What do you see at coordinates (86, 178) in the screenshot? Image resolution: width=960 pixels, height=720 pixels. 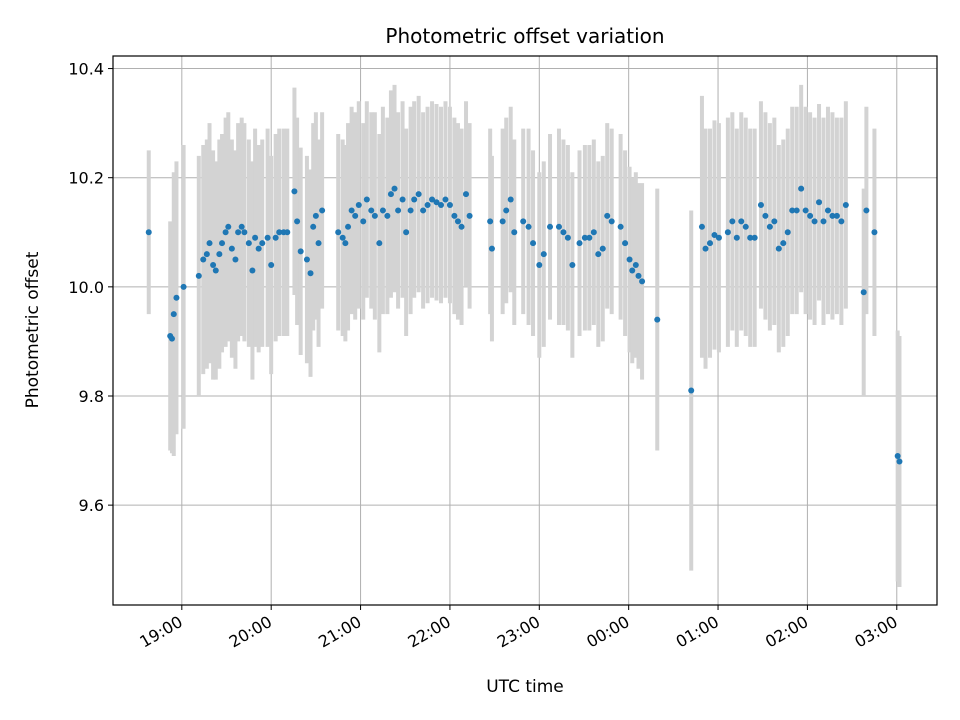 I see `y-tick-label: 10.2` at bounding box center [86, 178].